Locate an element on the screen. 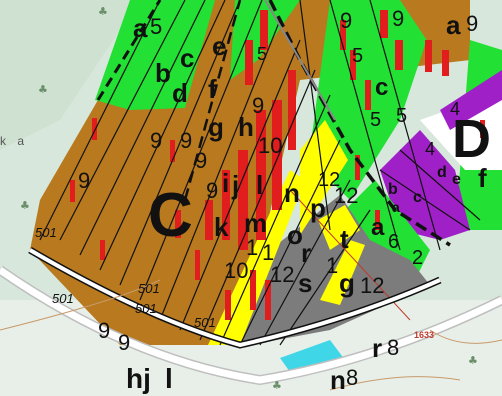  forest-road is located at coordinates (300, 60).